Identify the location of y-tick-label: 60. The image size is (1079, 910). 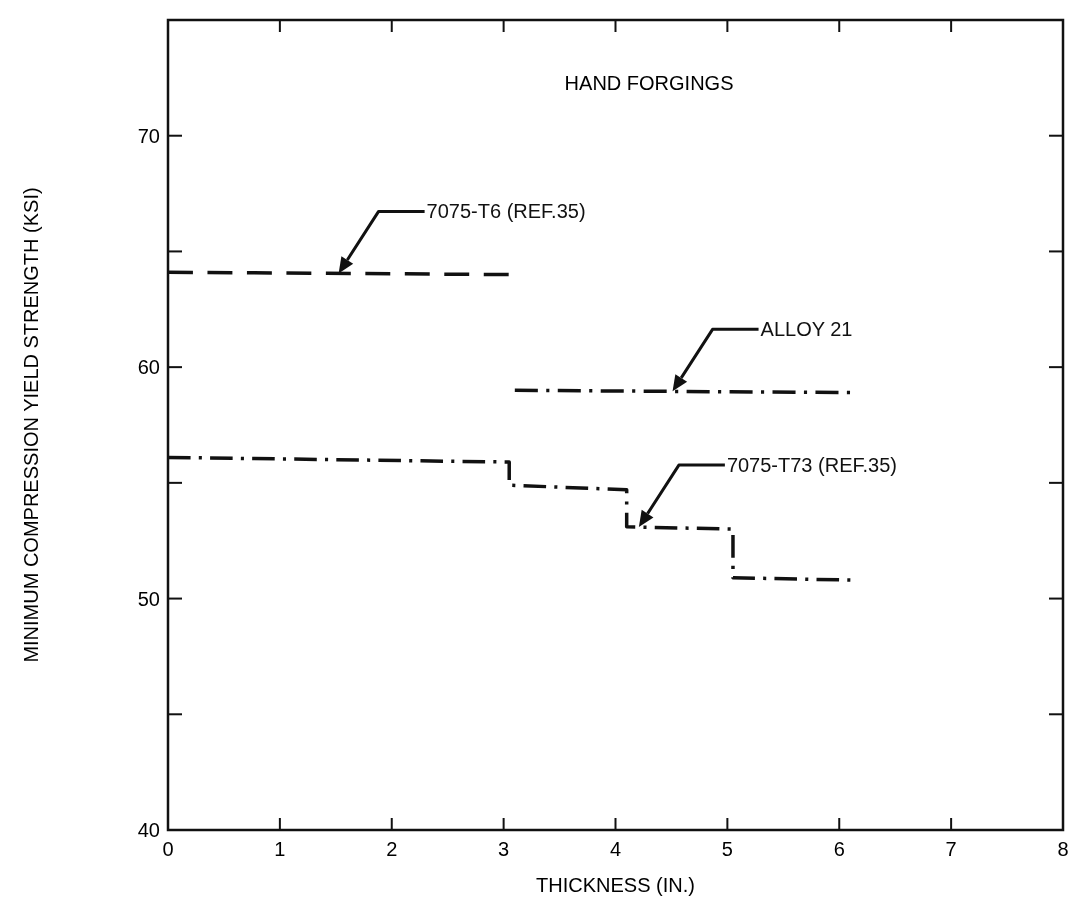
(148, 367).